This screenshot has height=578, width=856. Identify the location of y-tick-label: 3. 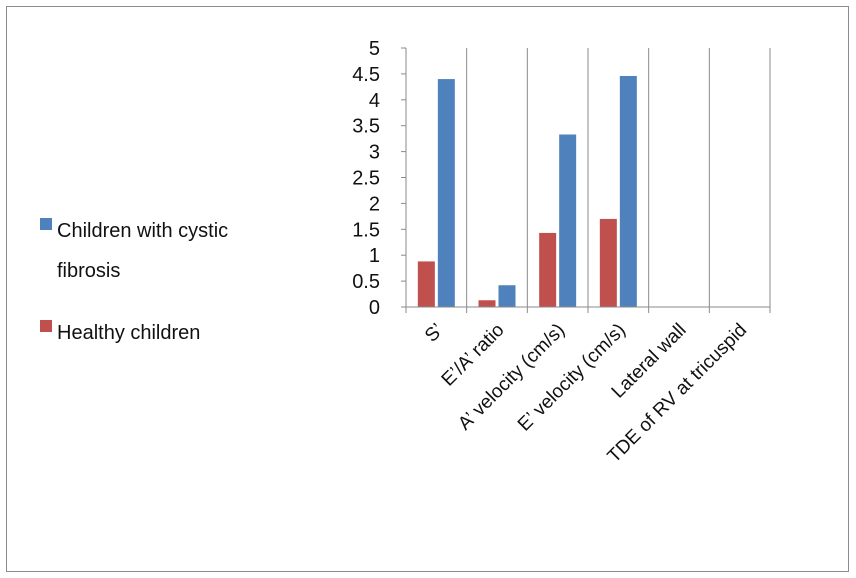
(374, 153).